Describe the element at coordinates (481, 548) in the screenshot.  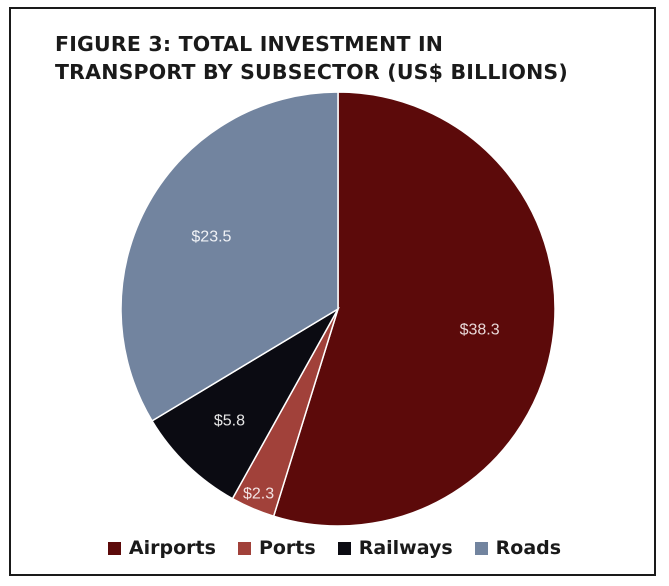
I see `legend-swatch-roads` at that location.